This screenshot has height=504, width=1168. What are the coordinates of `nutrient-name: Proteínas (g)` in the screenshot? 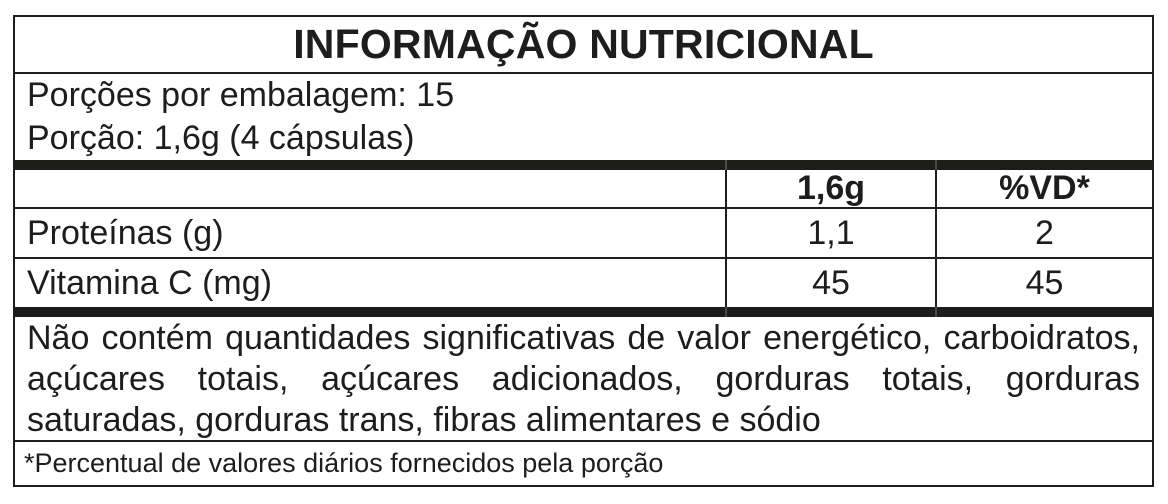 It's located at (125, 232).